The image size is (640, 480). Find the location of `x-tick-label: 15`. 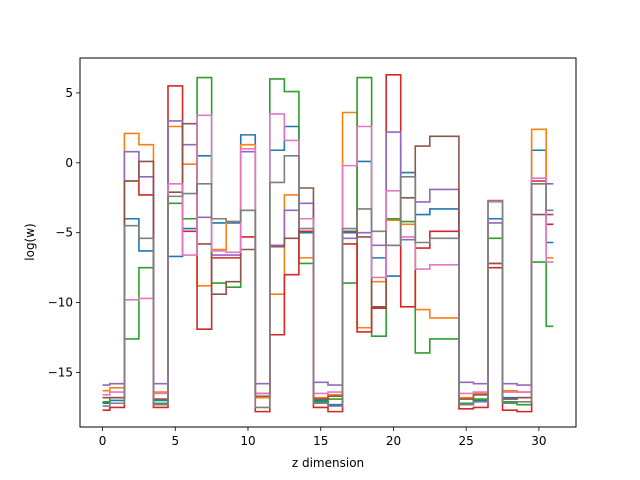

x-tick-label: 15 is located at coordinates (320, 441).